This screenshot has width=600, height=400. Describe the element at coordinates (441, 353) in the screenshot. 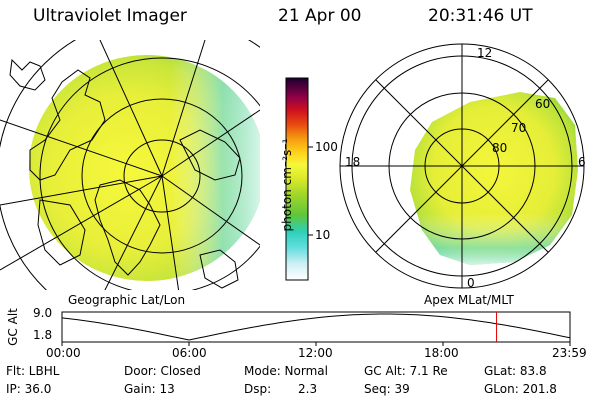

I see `time-tick-1800: 18:00` at that location.